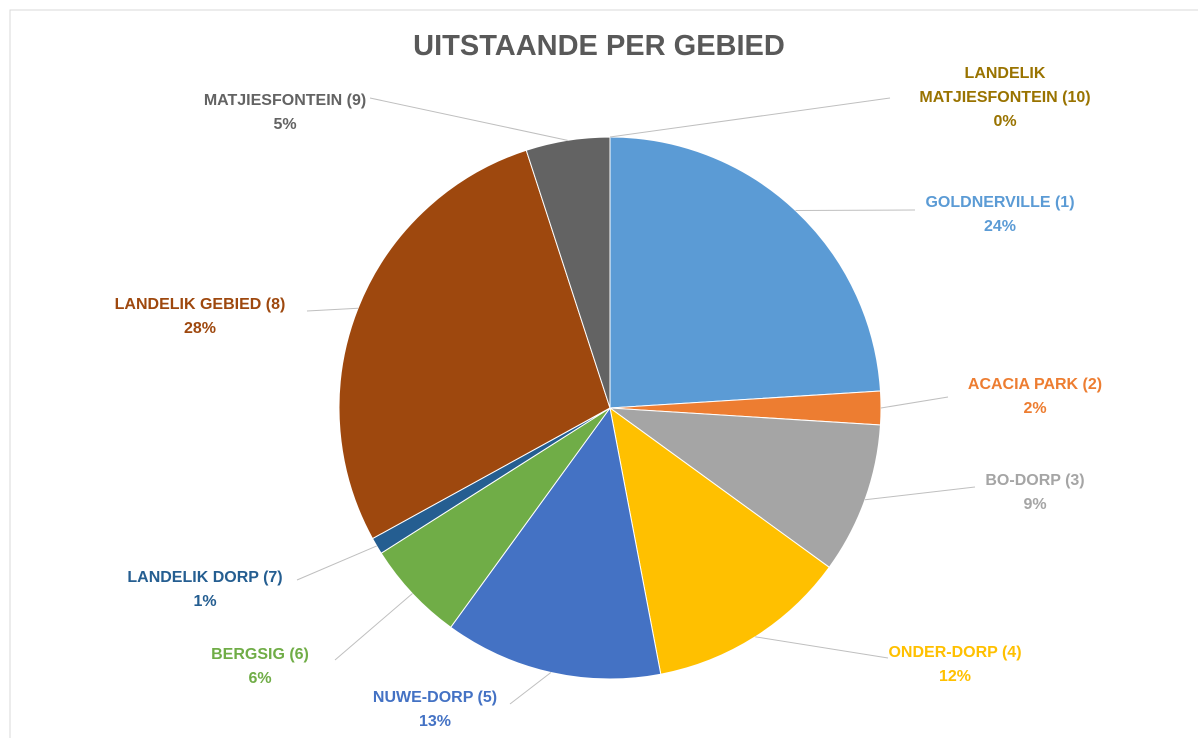 Image resolution: width=1198 pixels, height=738 pixels. Describe the element at coordinates (260, 667) in the screenshot. I see `data-label: BERGSIG (6) 6%` at that location.